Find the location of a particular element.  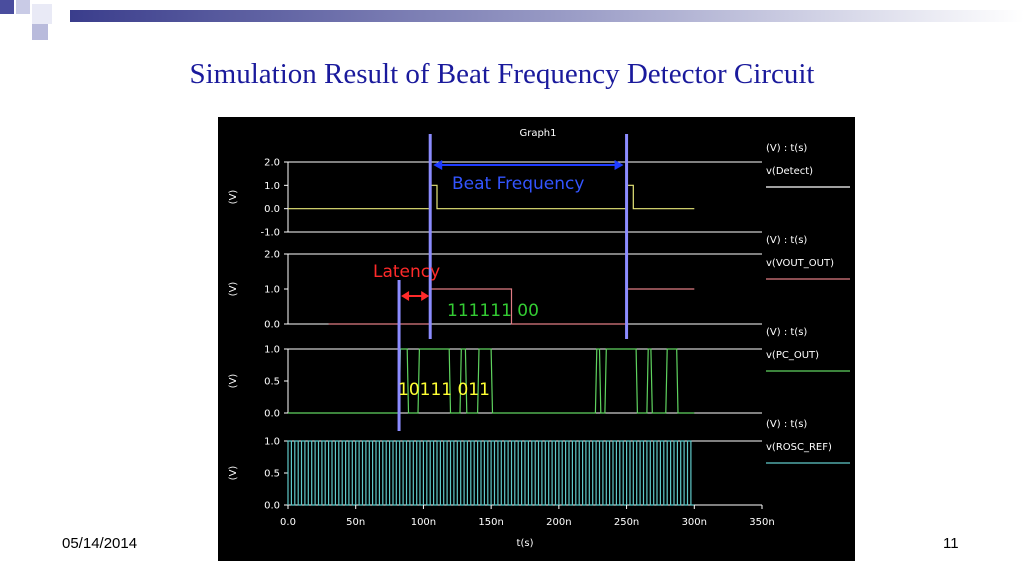

panel-4-series-line is located at coordinates (491, 473).